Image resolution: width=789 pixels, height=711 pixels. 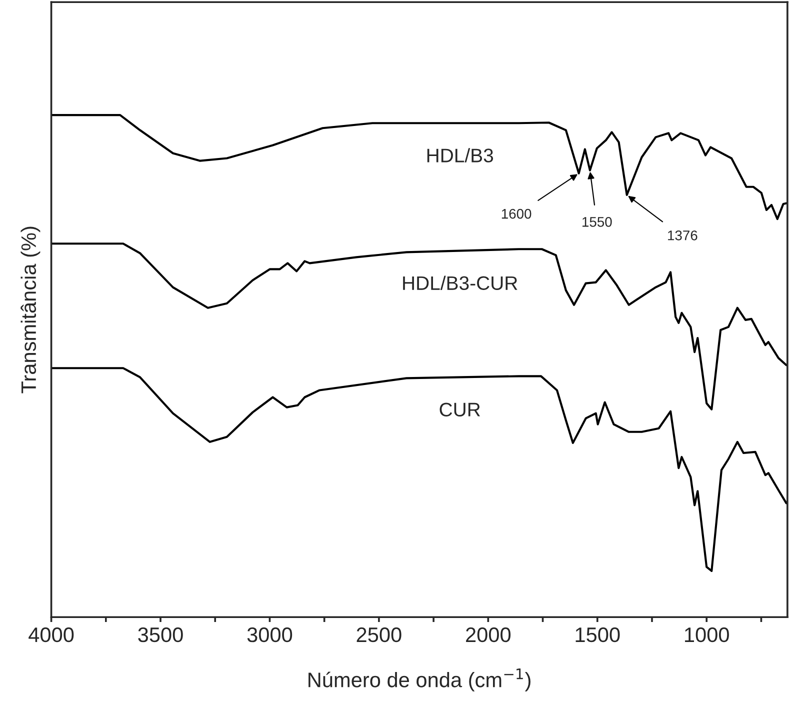 What do you see at coordinates (160, 634) in the screenshot?
I see `x-tick-label: 3500` at bounding box center [160, 634].